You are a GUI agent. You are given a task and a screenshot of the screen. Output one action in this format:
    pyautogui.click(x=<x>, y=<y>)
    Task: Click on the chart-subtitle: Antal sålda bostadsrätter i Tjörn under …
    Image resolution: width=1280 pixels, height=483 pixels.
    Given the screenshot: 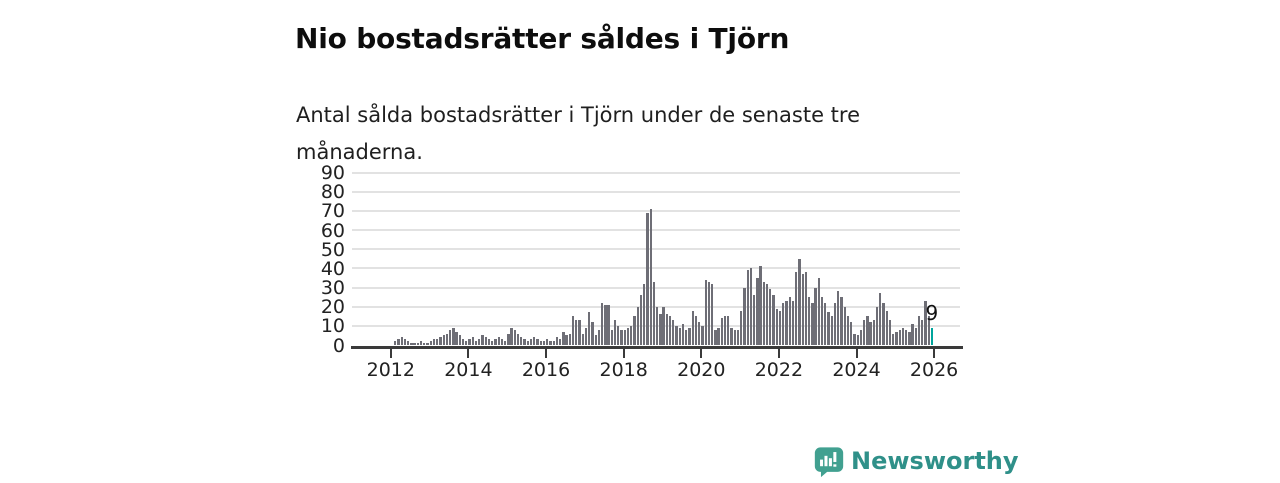 What is the action you would take?
    pyautogui.click(x=578, y=133)
    